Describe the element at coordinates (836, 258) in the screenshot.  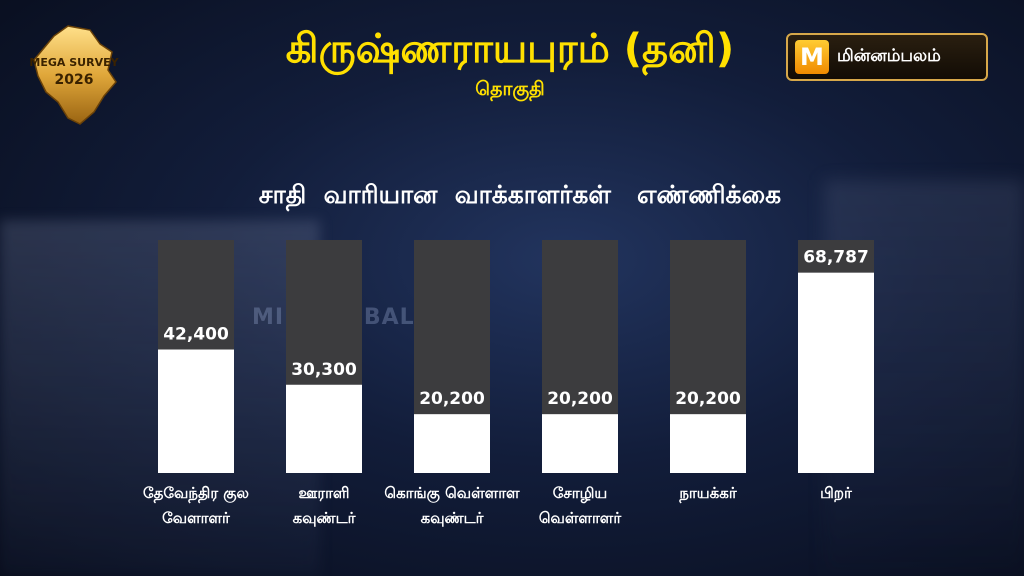
I see `bar-value-label: 68,787` at that location.